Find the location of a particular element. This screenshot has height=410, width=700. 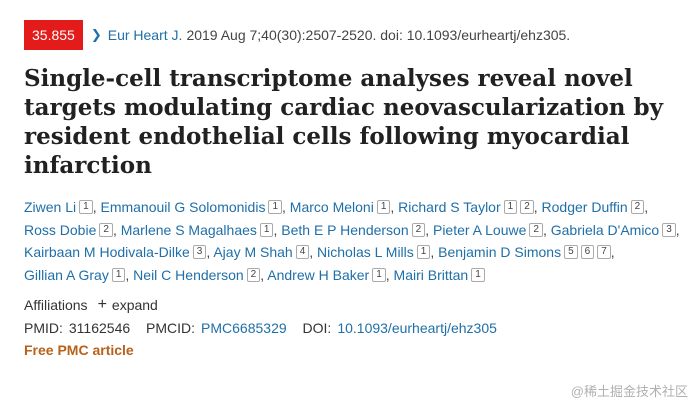

affiliation-ref: 6 is located at coordinates (587, 252).